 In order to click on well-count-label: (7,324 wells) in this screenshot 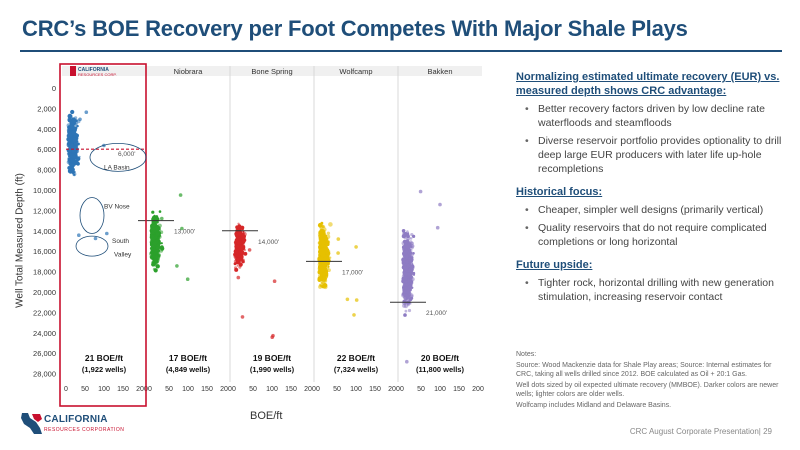, I will do `click(356, 369)`.